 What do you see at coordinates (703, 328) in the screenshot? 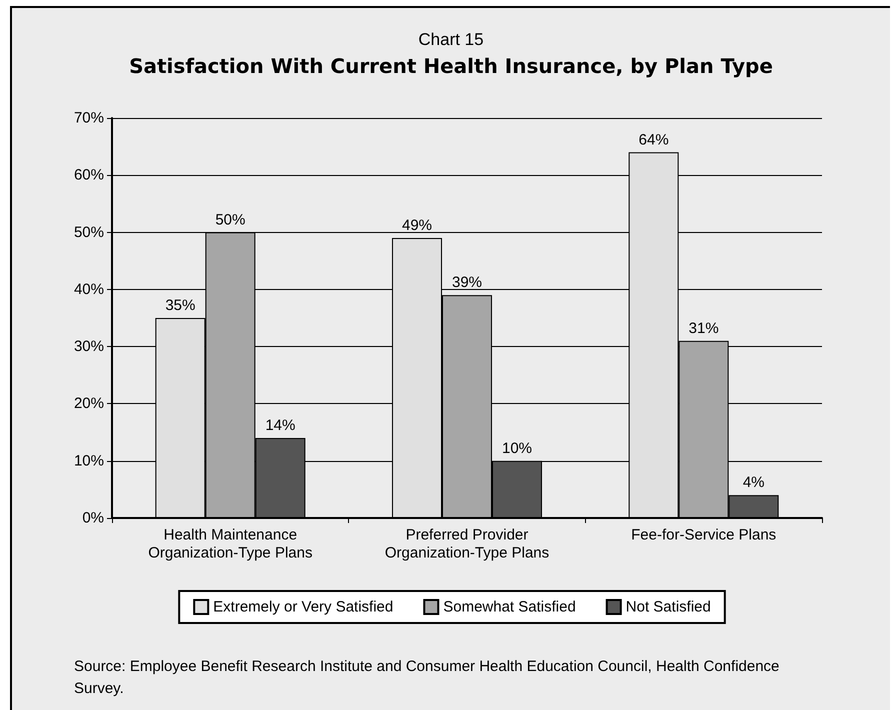
I see `data-label: 31%` at bounding box center [703, 328].